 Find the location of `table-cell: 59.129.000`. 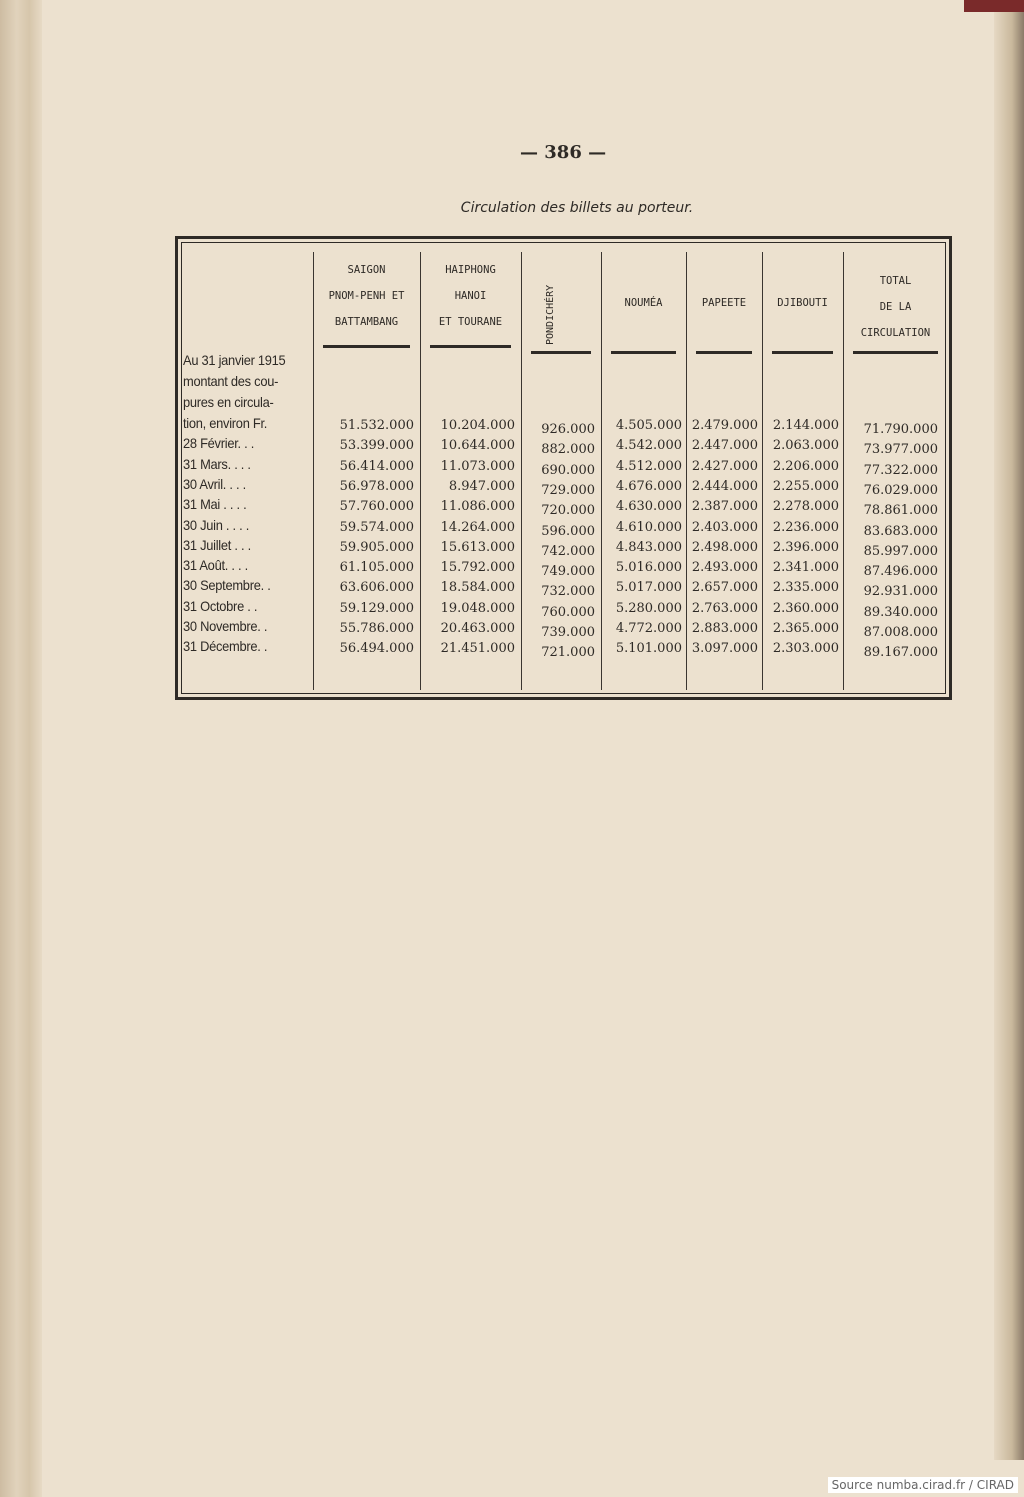

table-cell: 59.129.000 is located at coordinates (376, 608).